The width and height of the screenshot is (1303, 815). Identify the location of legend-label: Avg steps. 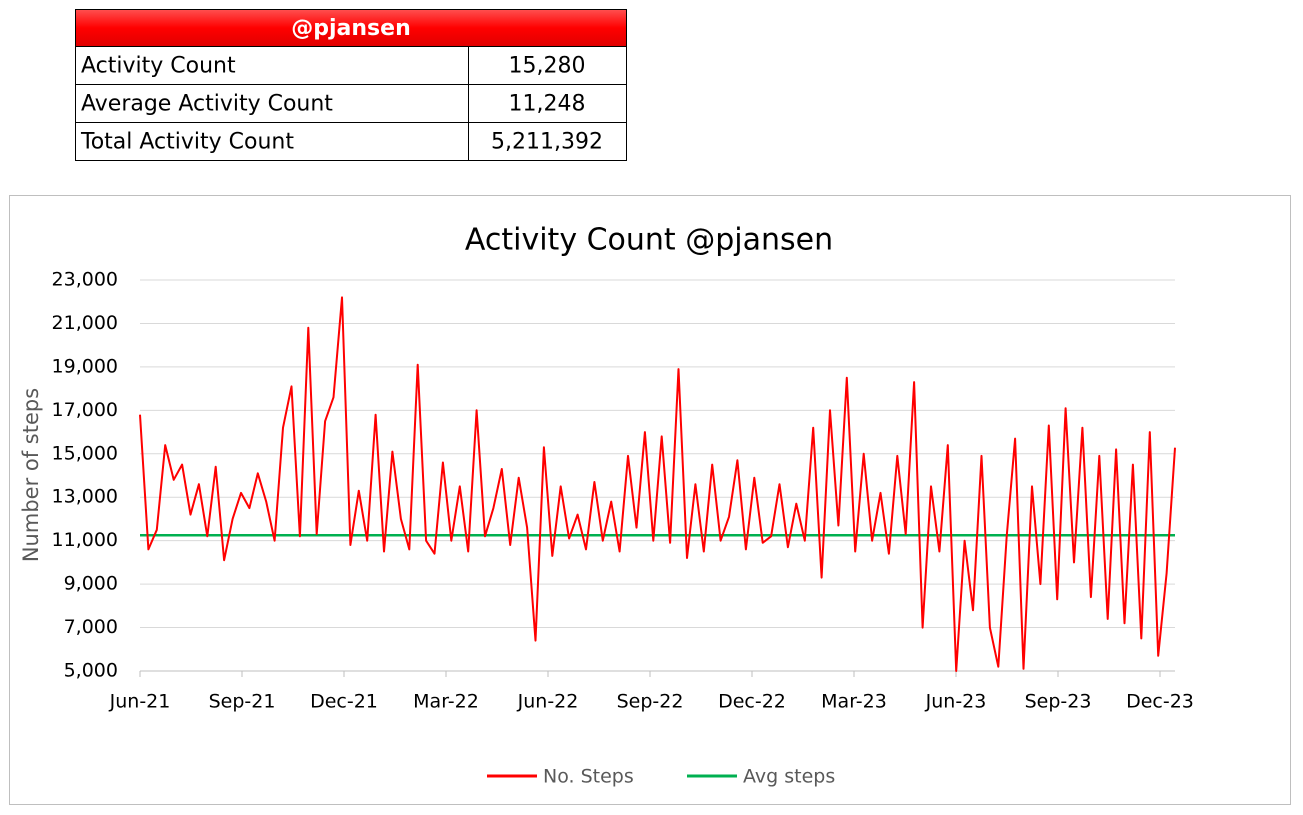
(789, 777).